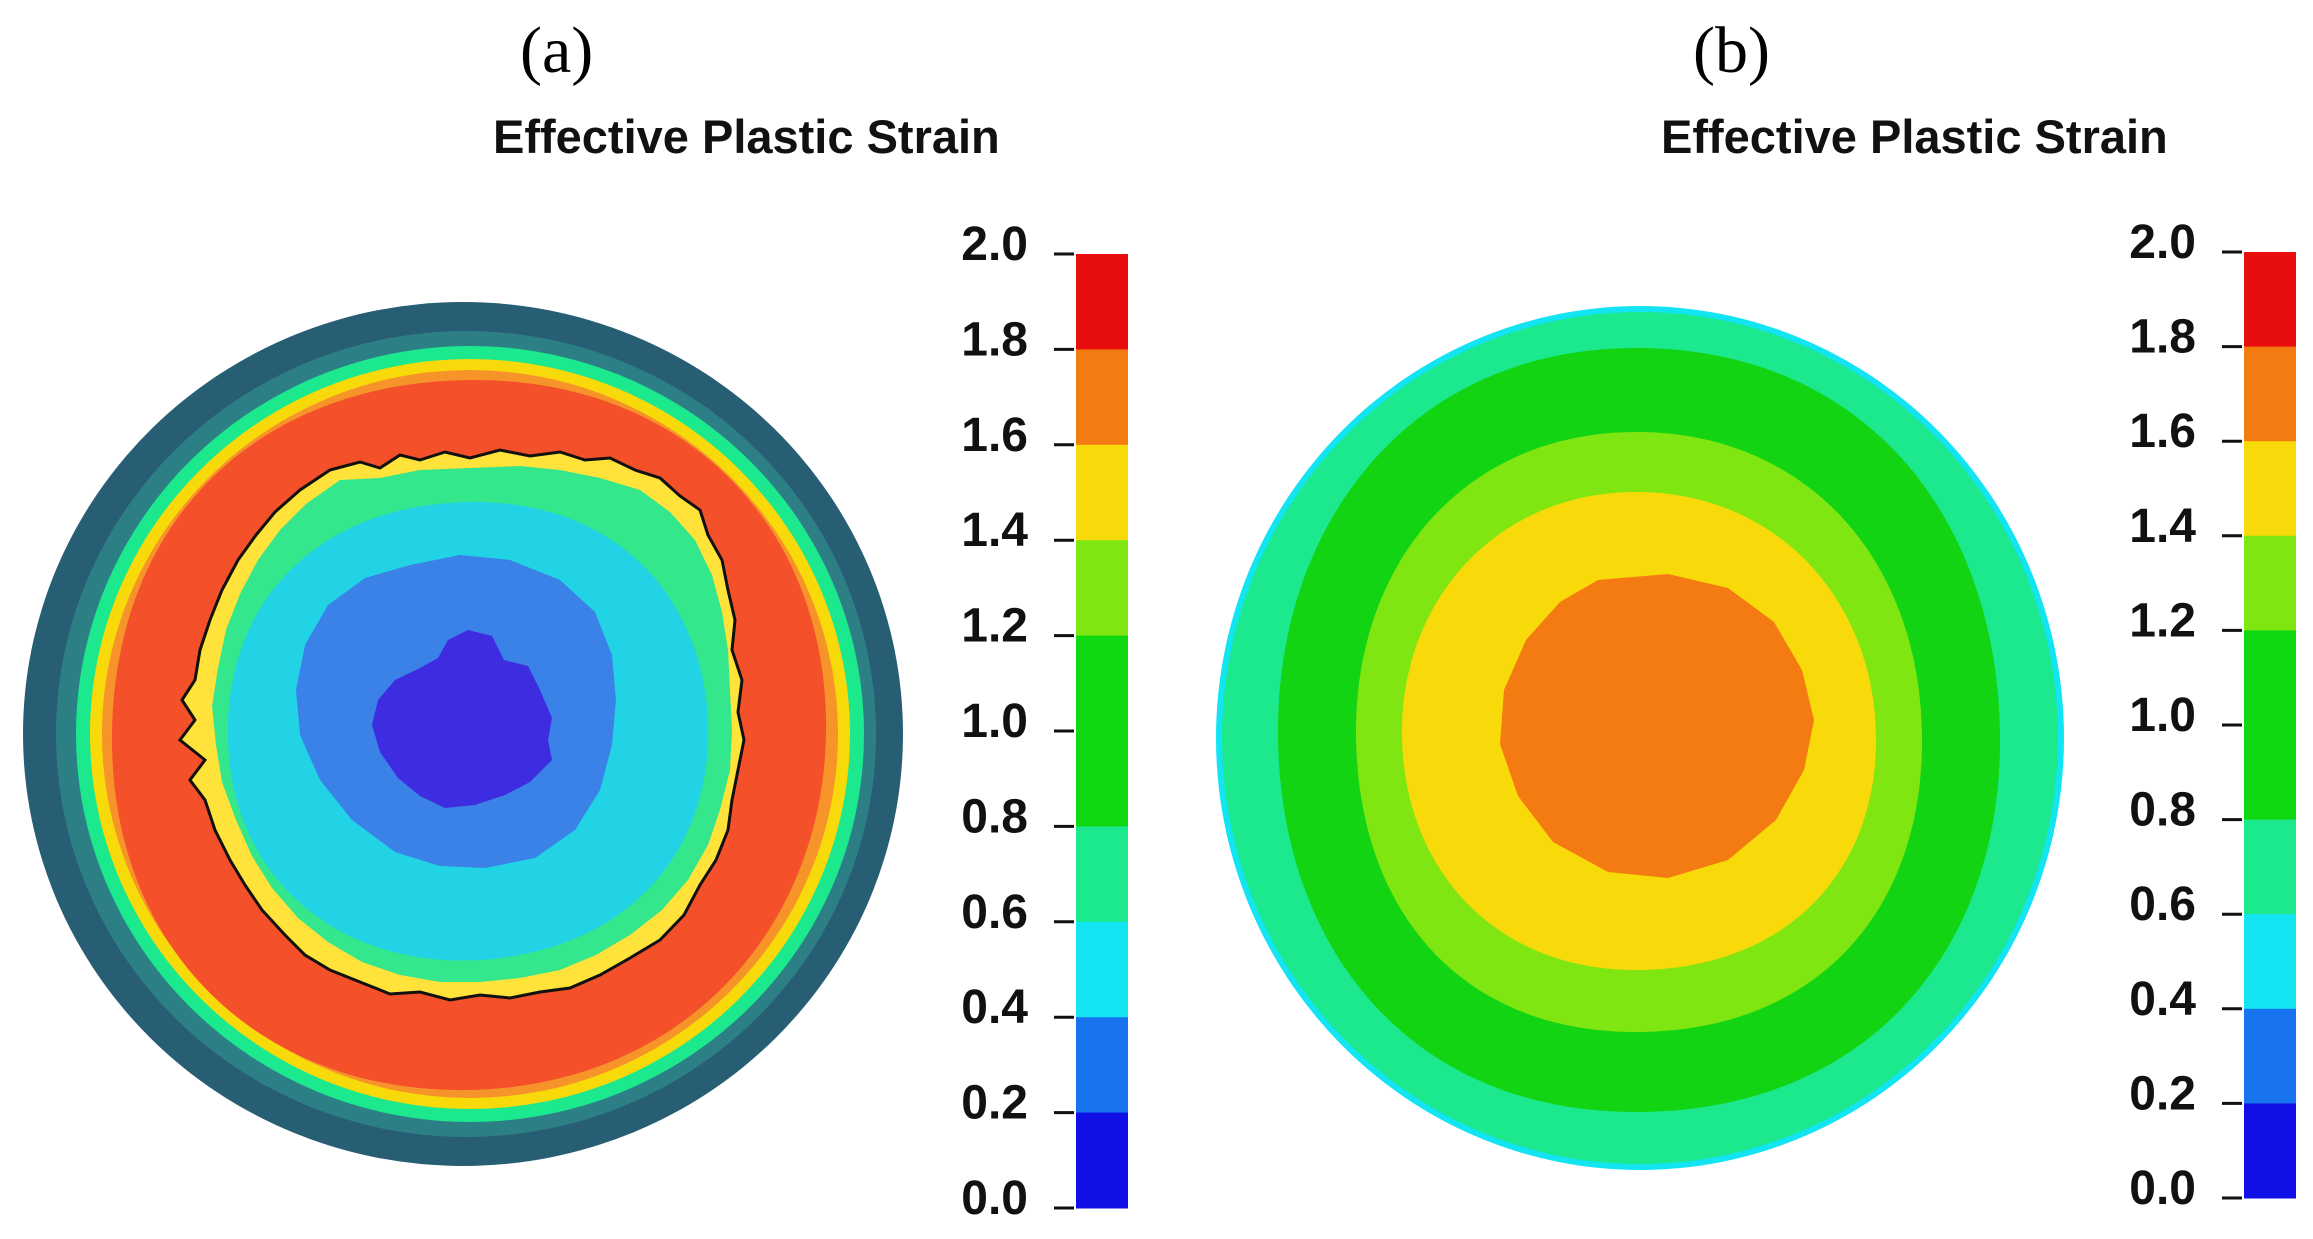 The image size is (2313, 1239). What do you see at coordinates (557, 50) in the screenshot?
I see `panel-label: (a)` at bounding box center [557, 50].